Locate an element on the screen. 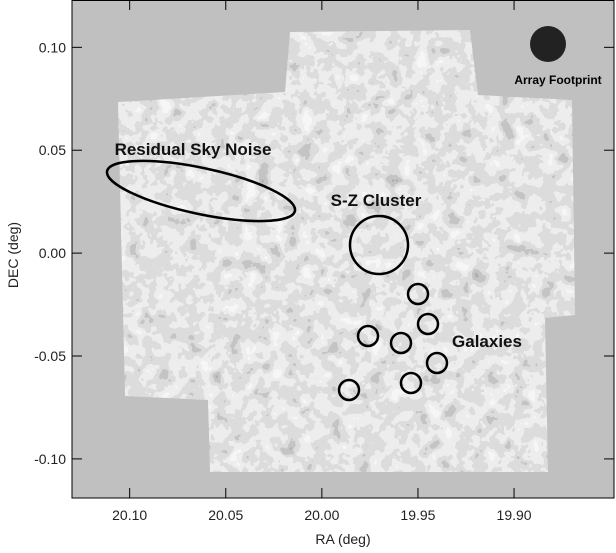  annotation: Residual Sky Noise is located at coordinates (193, 149).